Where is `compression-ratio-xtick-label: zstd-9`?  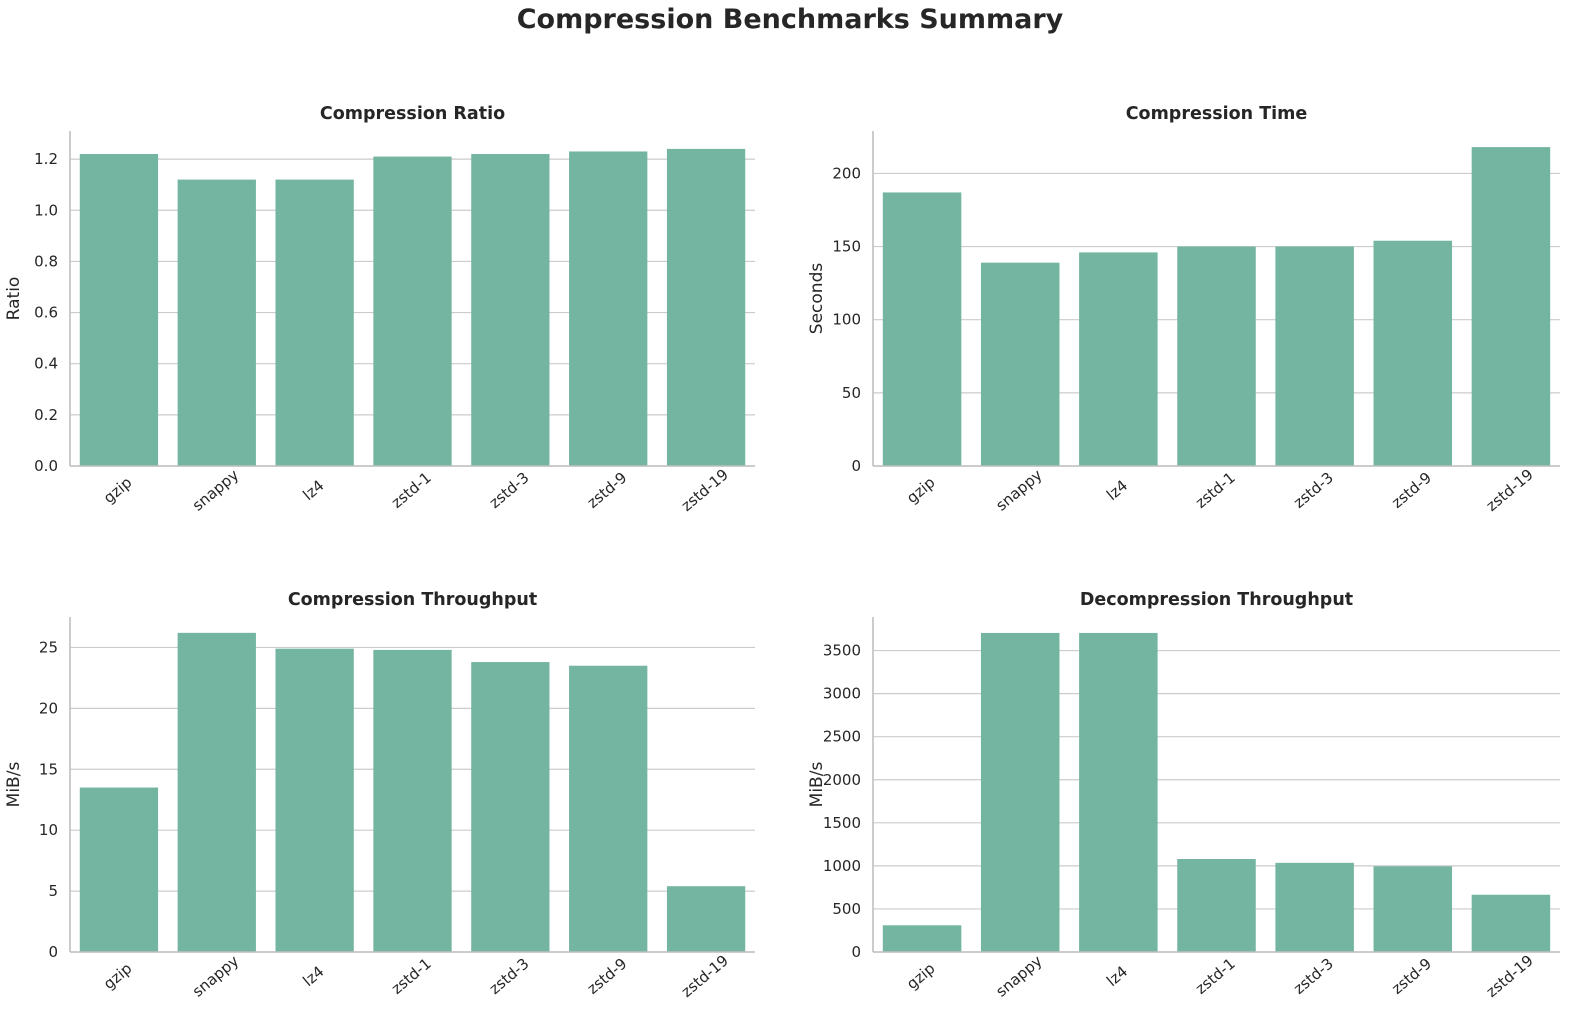 compression-ratio-xtick-label: zstd-9 is located at coordinates (607, 489).